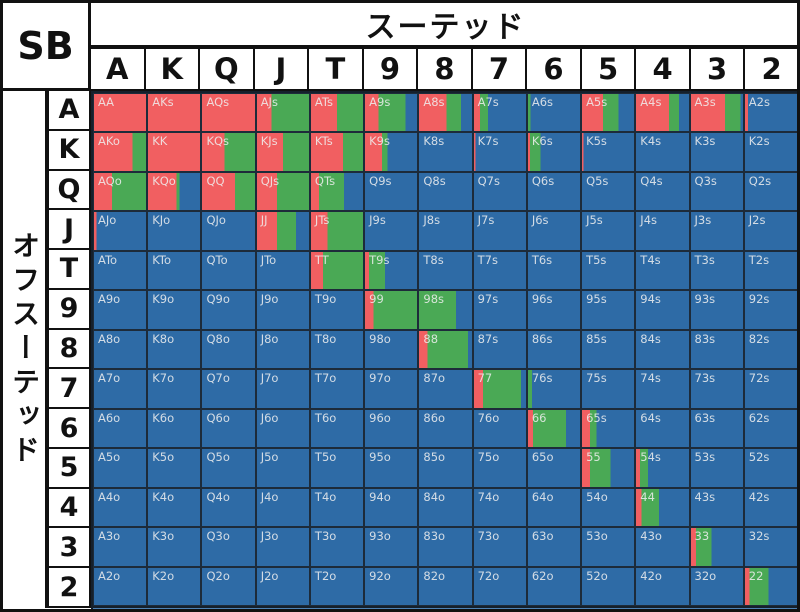 The width and height of the screenshot is (800, 612). What do you see at coordinates (120, 468) in the screenshot?
I see `cell-A5o: A5o` at bounding box center [120, 468].